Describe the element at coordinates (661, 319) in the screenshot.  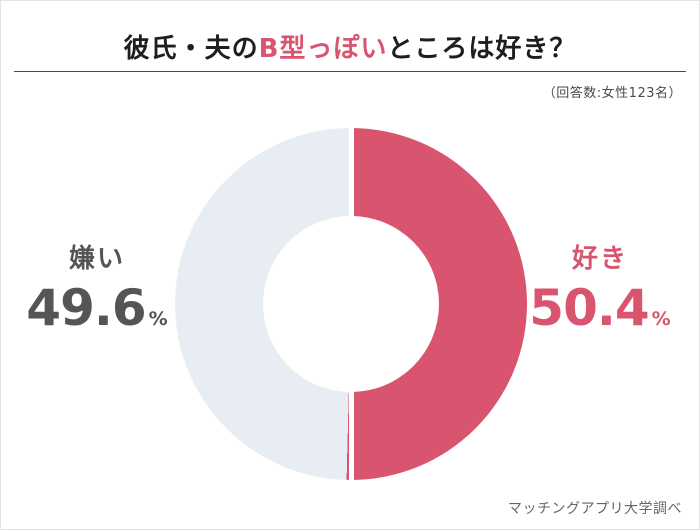
I see `like-percent-sign: %` at that location.